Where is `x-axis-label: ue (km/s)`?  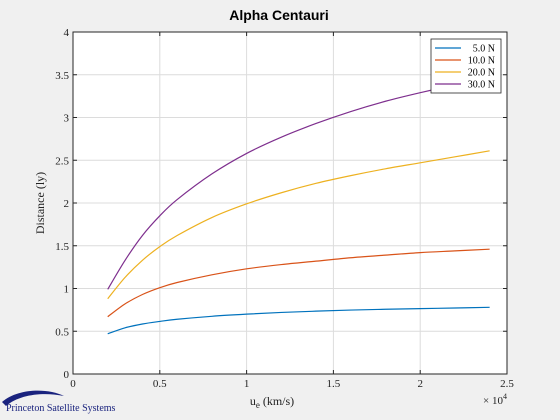 x-axis-label: ue (km/s) is located at coordinates (272, 402).